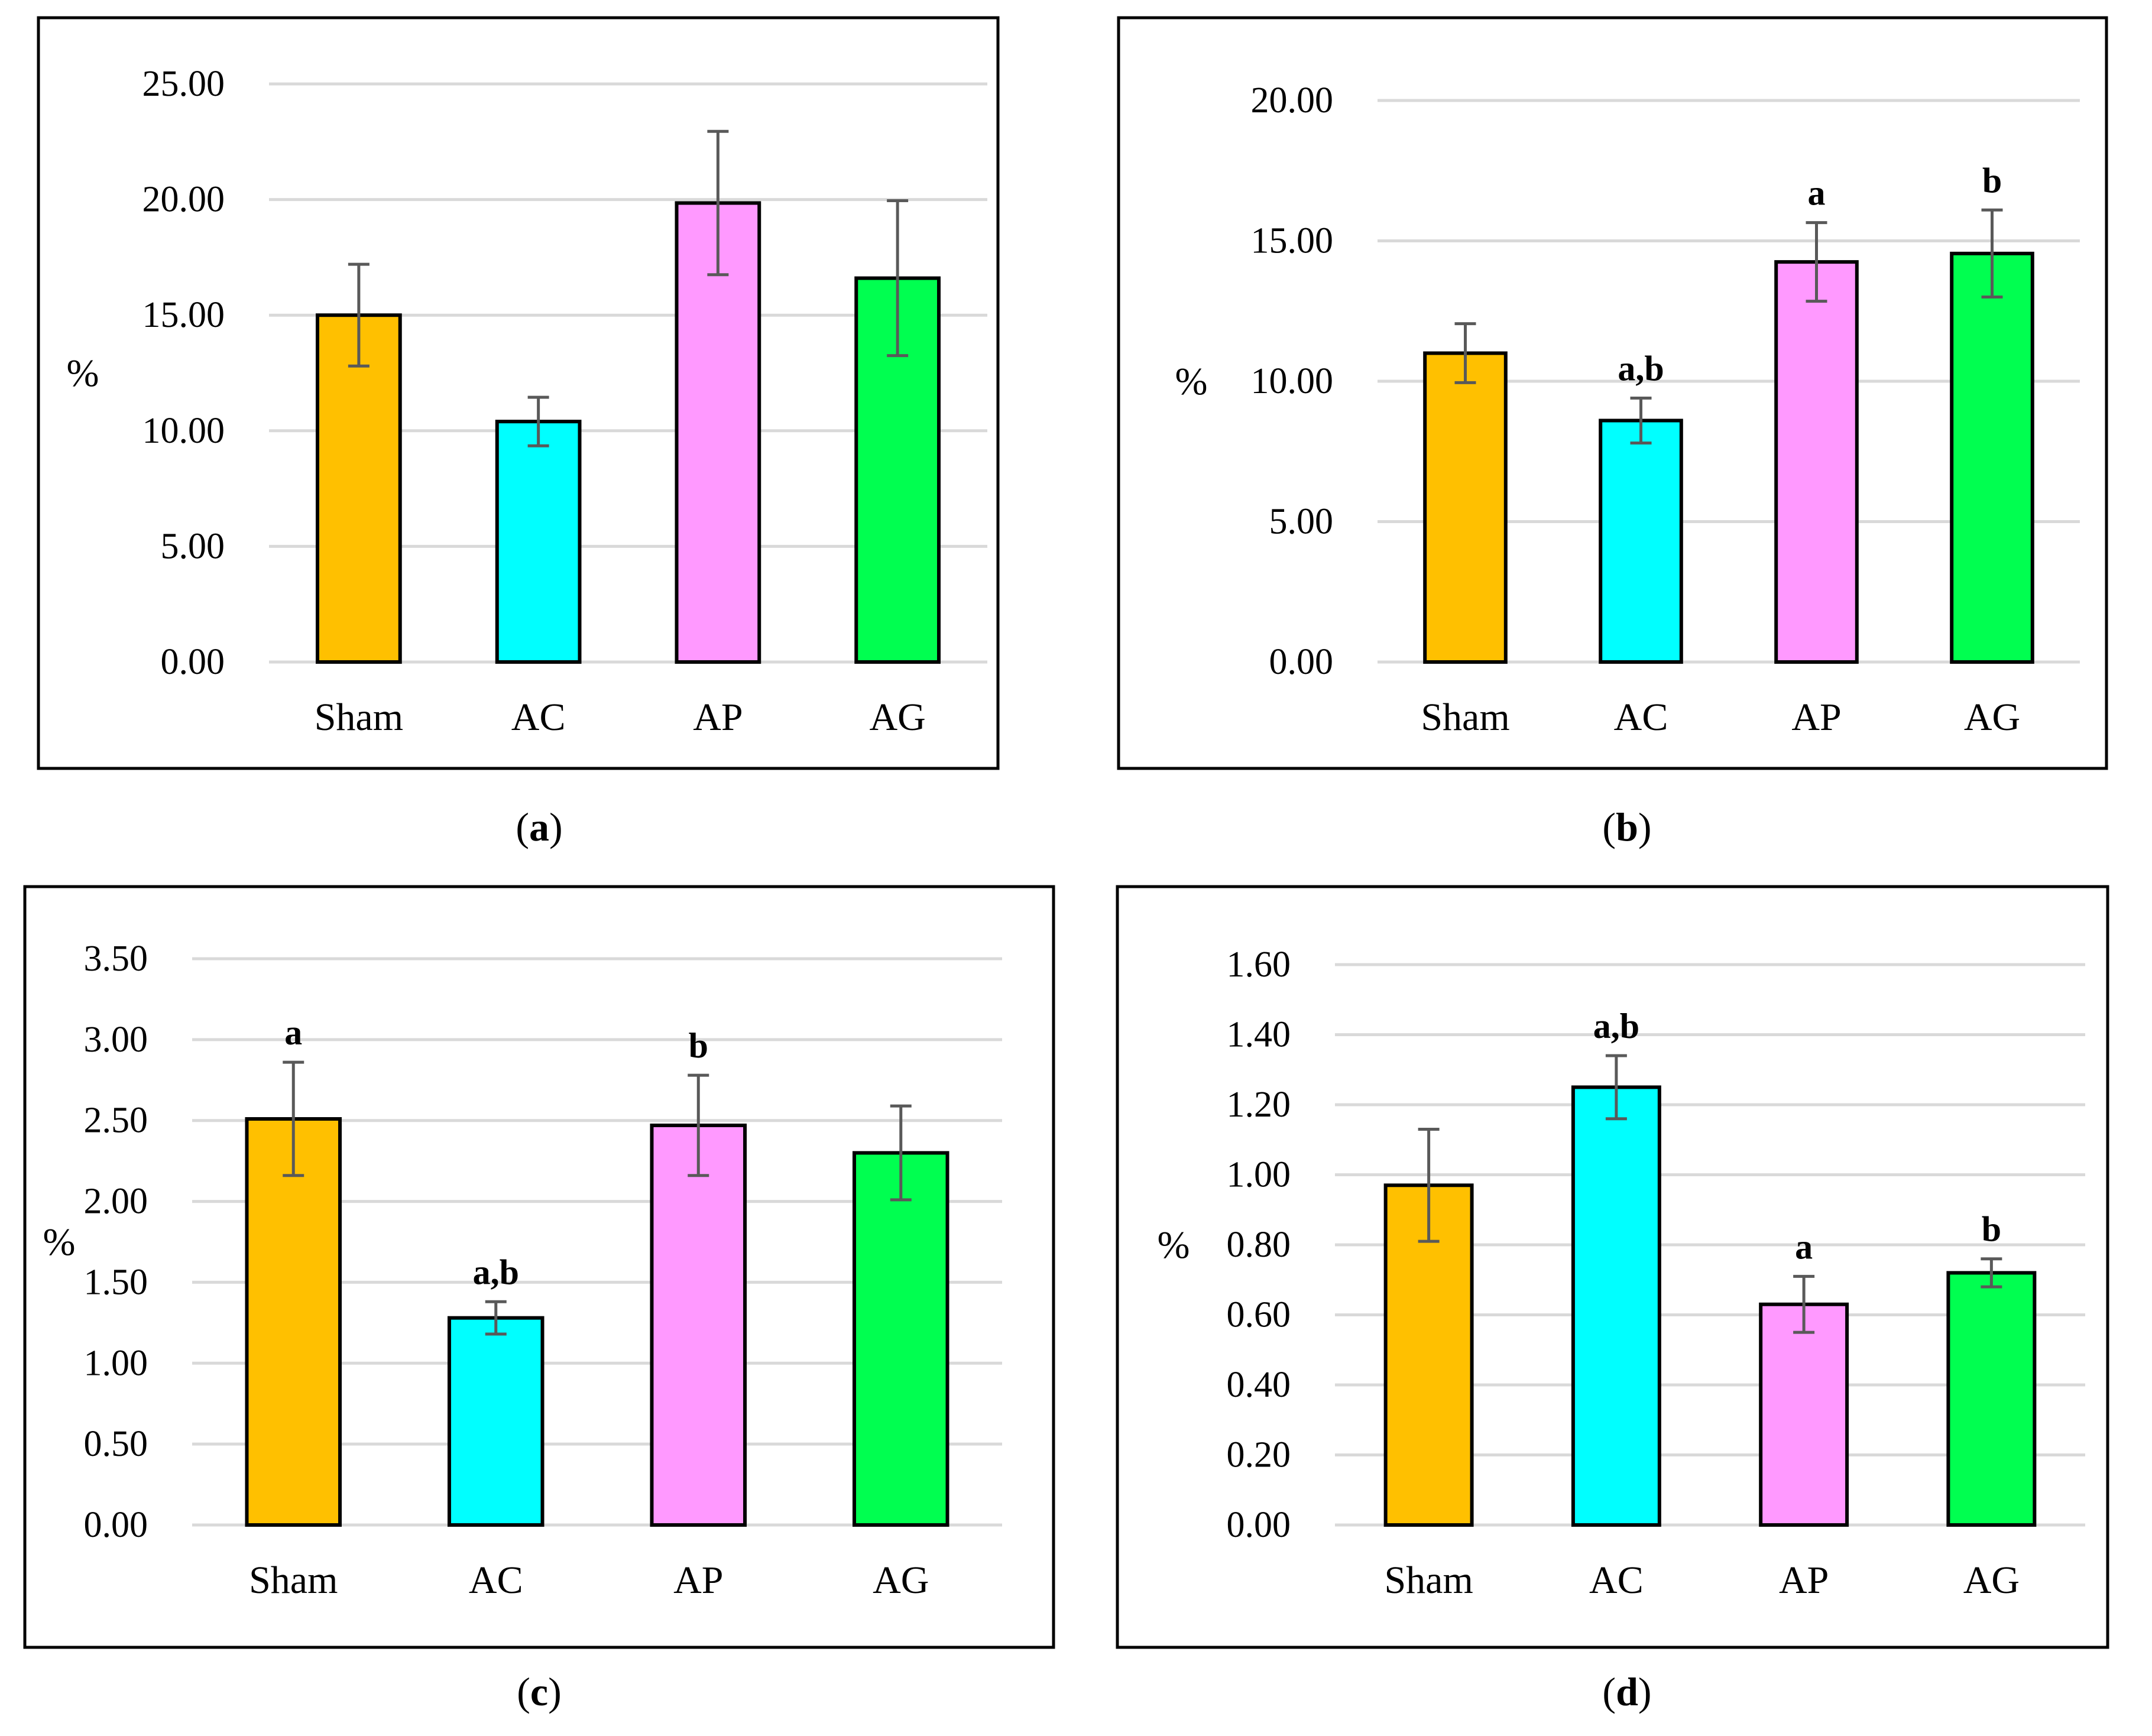 The width and height of the screenshot is (2152, 1736). I want to click on y-tick-label: 2.50, so click(116, 1121).